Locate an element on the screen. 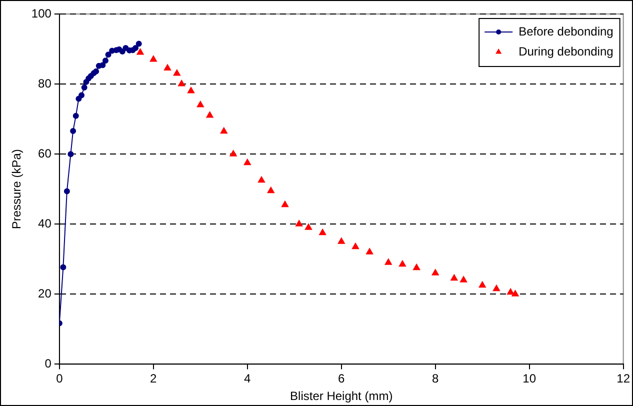 The height and width of the screenshot is (406, 633). x-tick-label: 10 is located at coordinates (529, 379).